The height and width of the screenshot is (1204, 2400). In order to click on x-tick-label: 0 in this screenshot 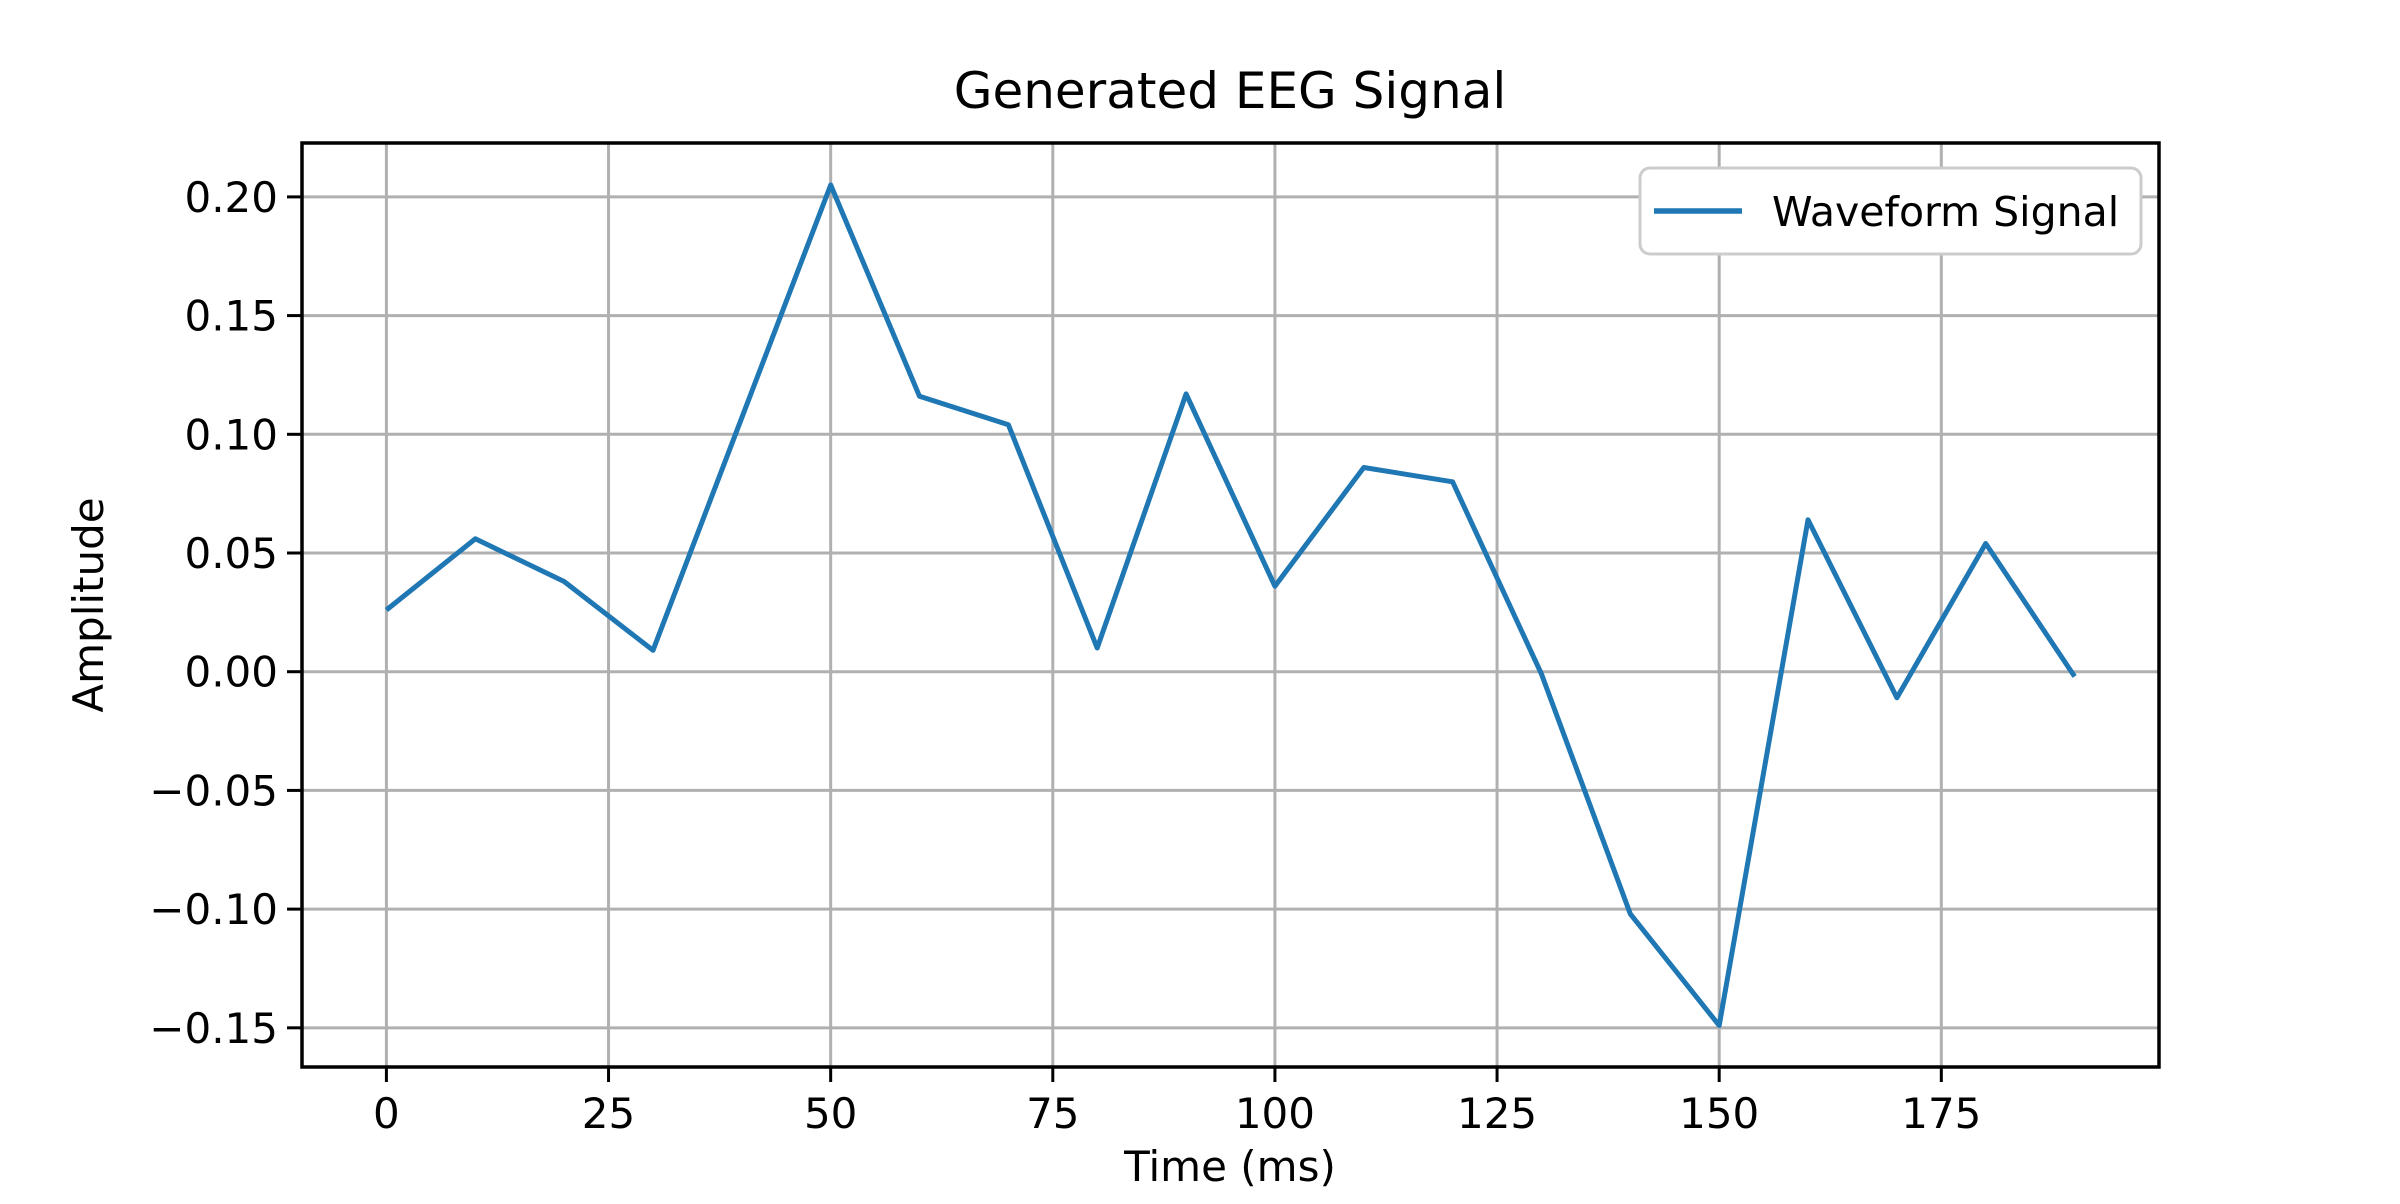, I will do `click(386, 1113)`.